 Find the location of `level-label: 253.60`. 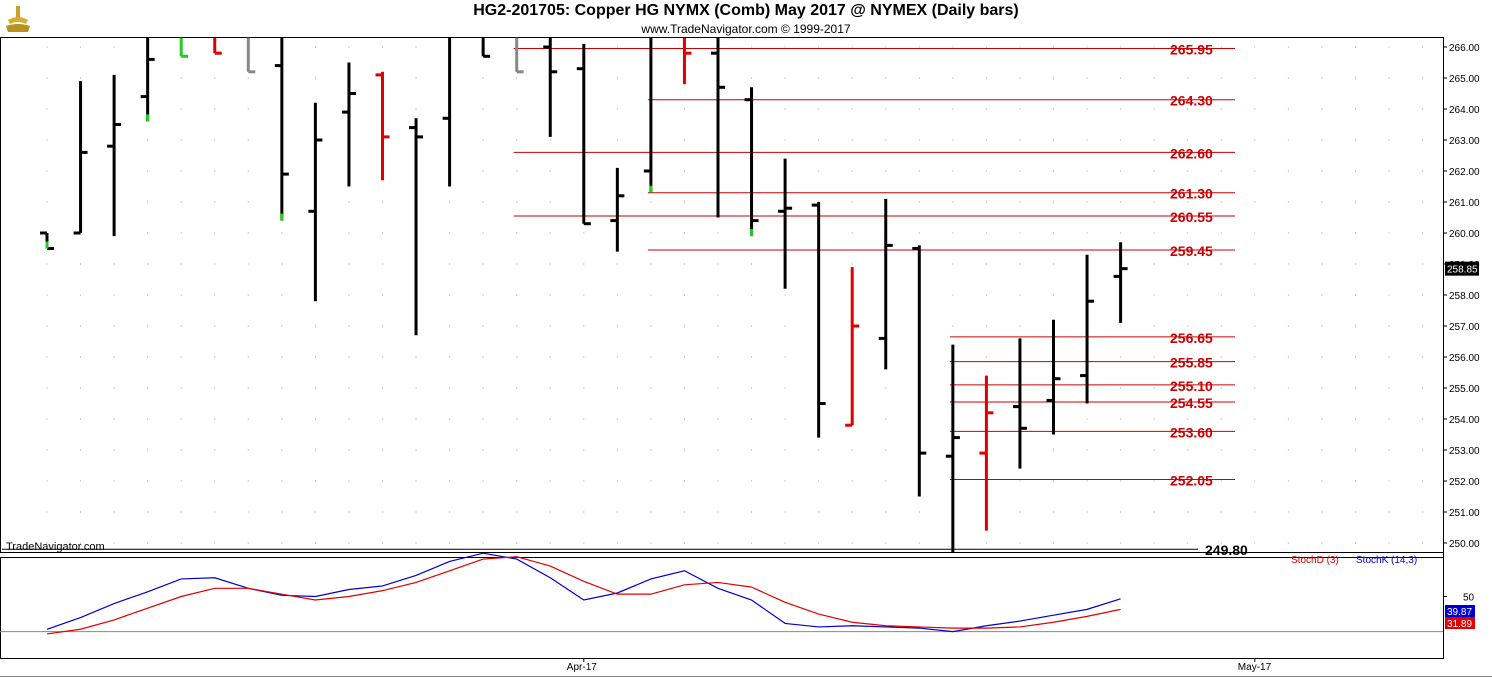

level-label: 253.60 is located at coordinates (1191, 432).